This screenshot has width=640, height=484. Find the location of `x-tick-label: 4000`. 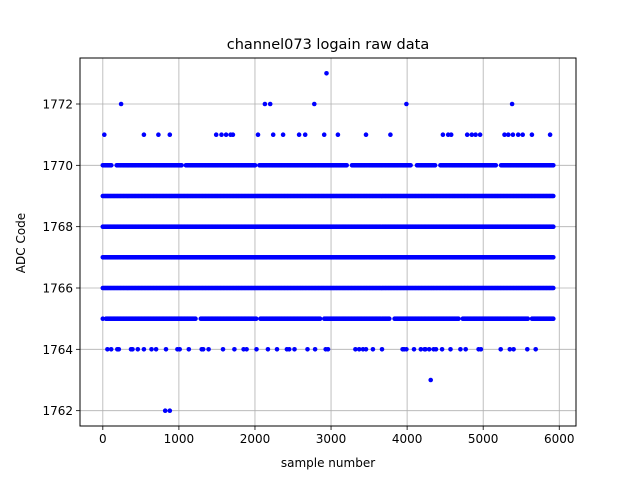

x-tick-label: 4000 is located at coordinates (407, 439).